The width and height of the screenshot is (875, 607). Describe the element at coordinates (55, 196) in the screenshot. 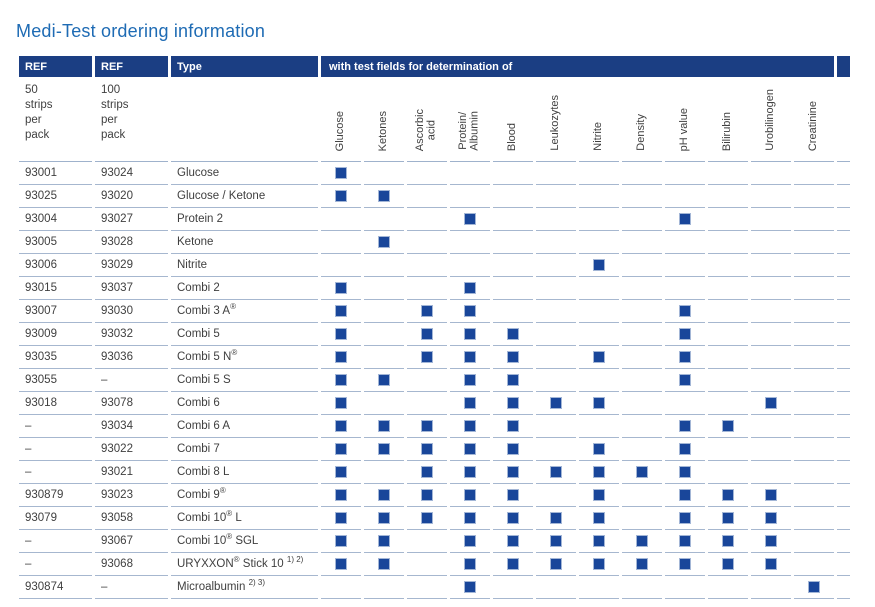

I see `ref-50-cell: 93025` at that location.